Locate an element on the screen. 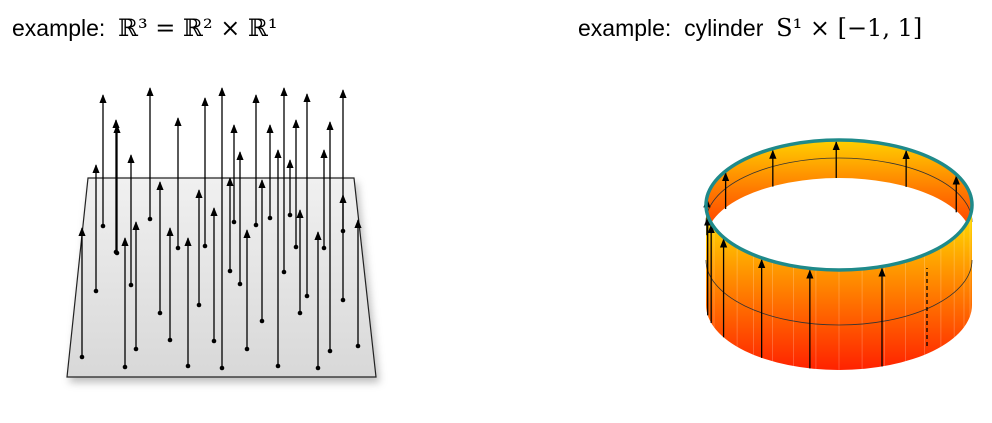  cylinder-outer-midline is located at coordinates (839, 292).